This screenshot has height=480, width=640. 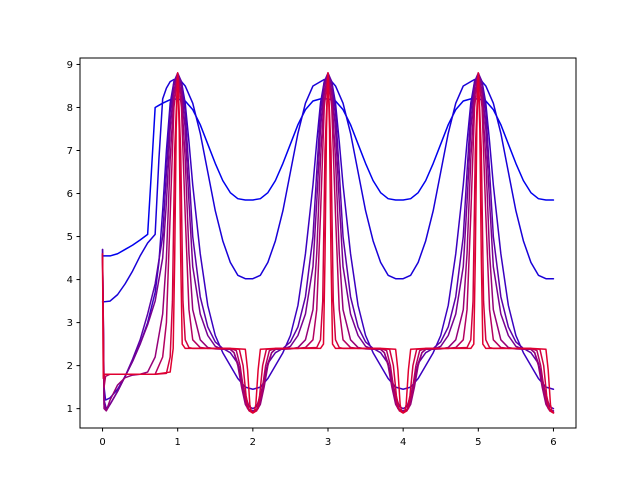 I want to click on x-tick-label: 3, so click(x=328, y=442).